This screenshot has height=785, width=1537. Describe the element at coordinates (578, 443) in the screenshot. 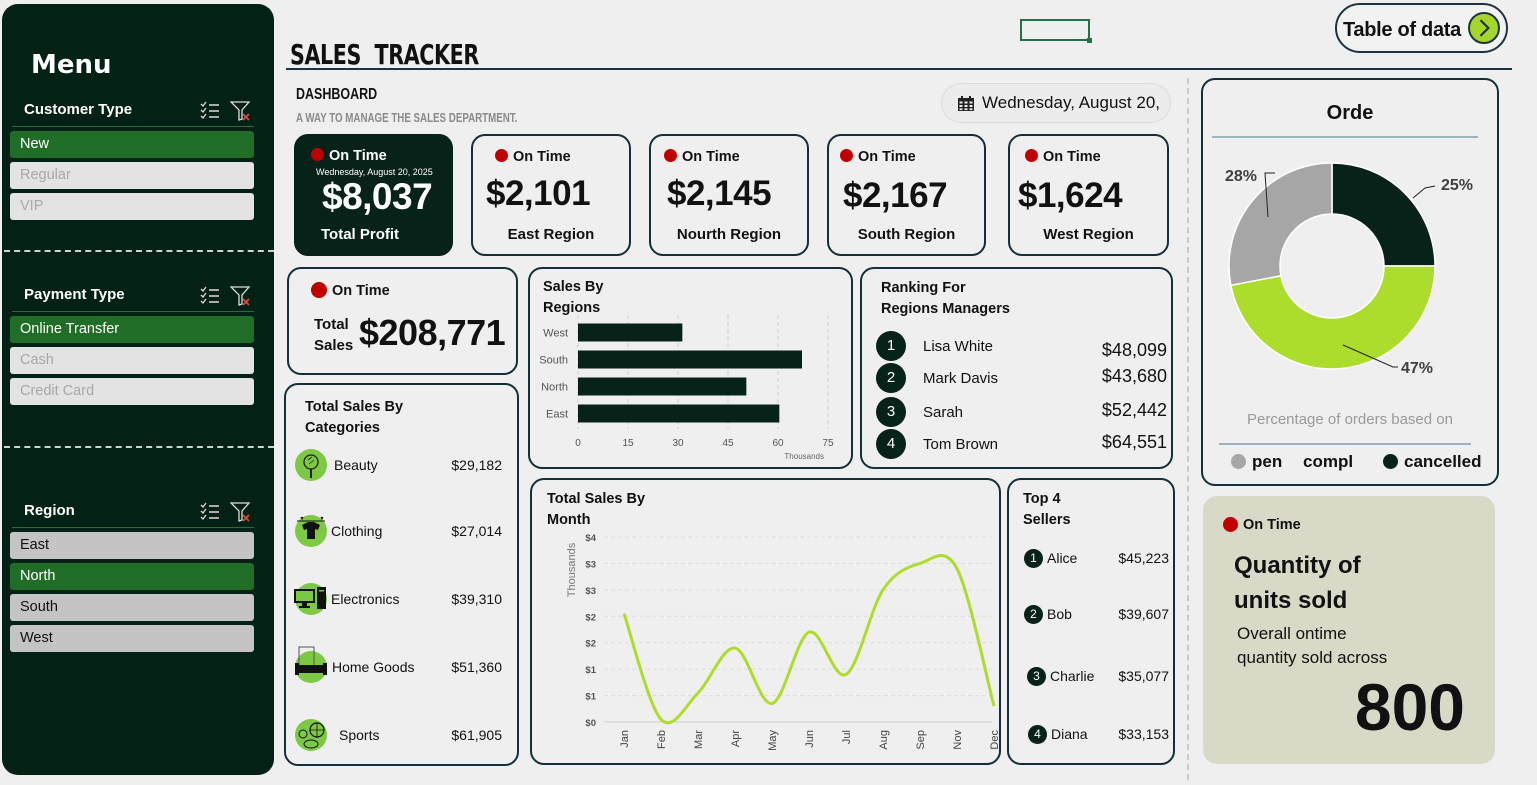

I see `x-tick-label: 0` at that location.